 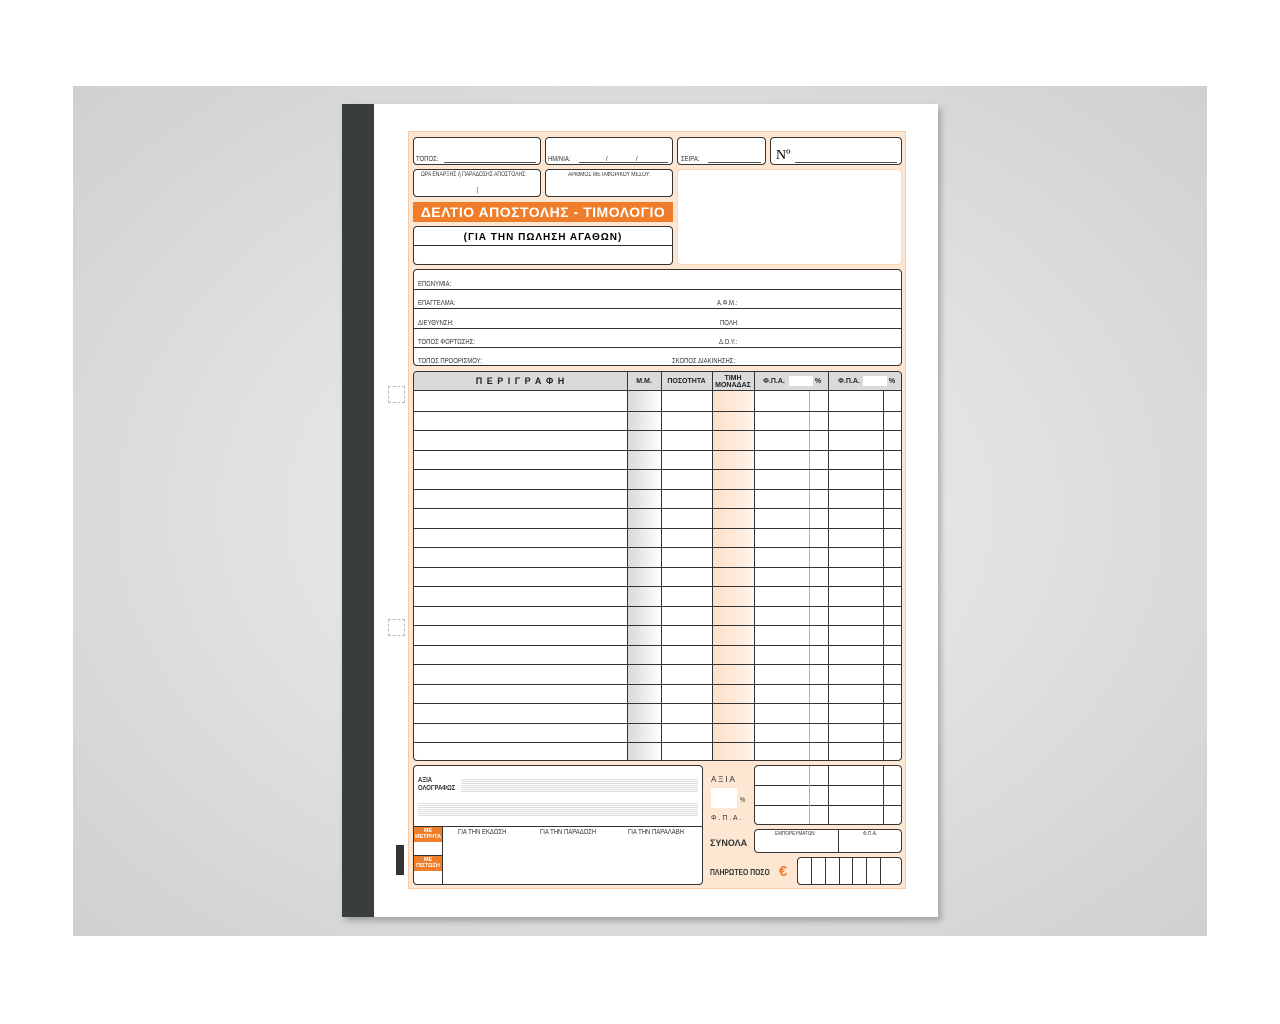 What do you see at coordinates (892, 381) in the screenshot?
I see `col-vat2-pct: %` at bounding box center [892, 381].